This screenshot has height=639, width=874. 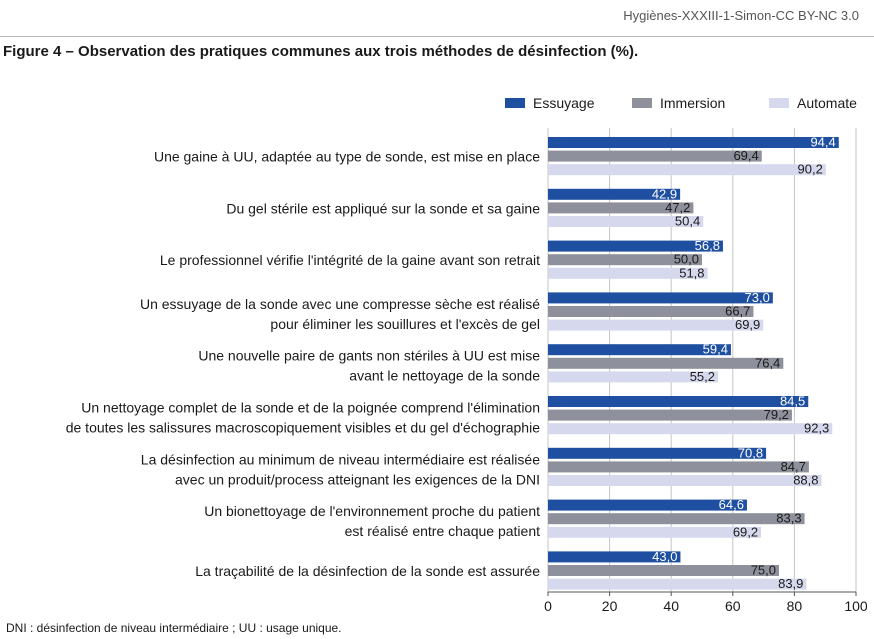 I want to click on data-label-automate: 69,2, so click(x=745, y=531).